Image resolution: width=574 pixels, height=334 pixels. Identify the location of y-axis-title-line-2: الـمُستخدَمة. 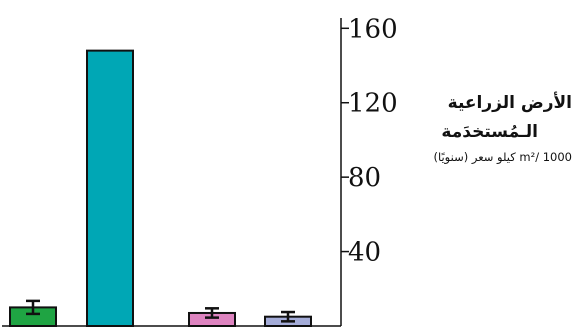
(489, 132).